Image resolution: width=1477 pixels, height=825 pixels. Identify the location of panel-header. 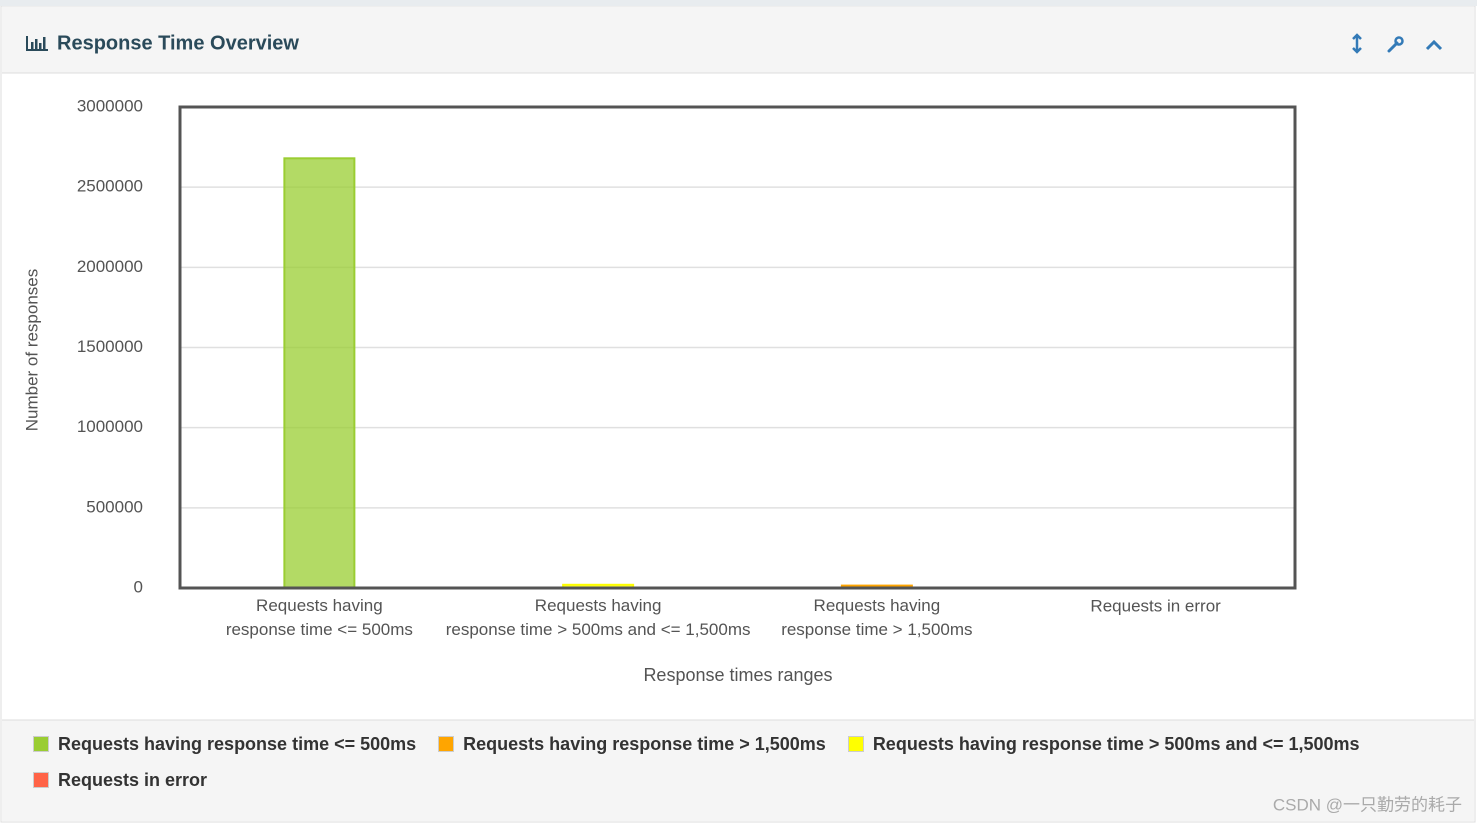
(738, 40).